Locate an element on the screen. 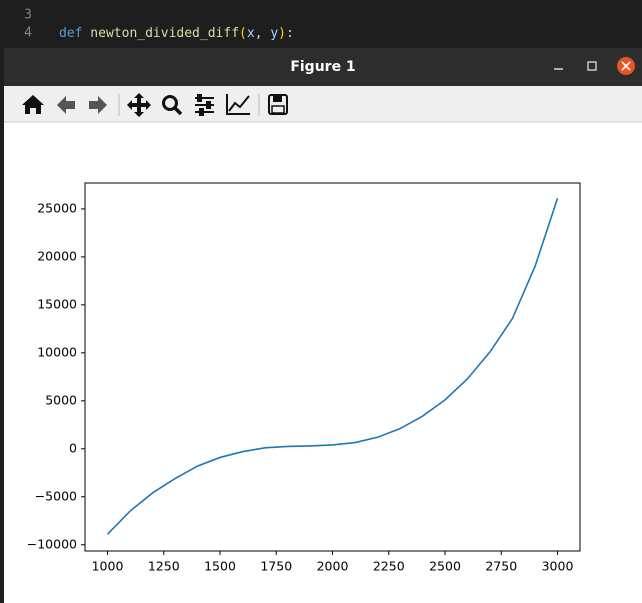  forward-button is located at coordinates (98, 105).